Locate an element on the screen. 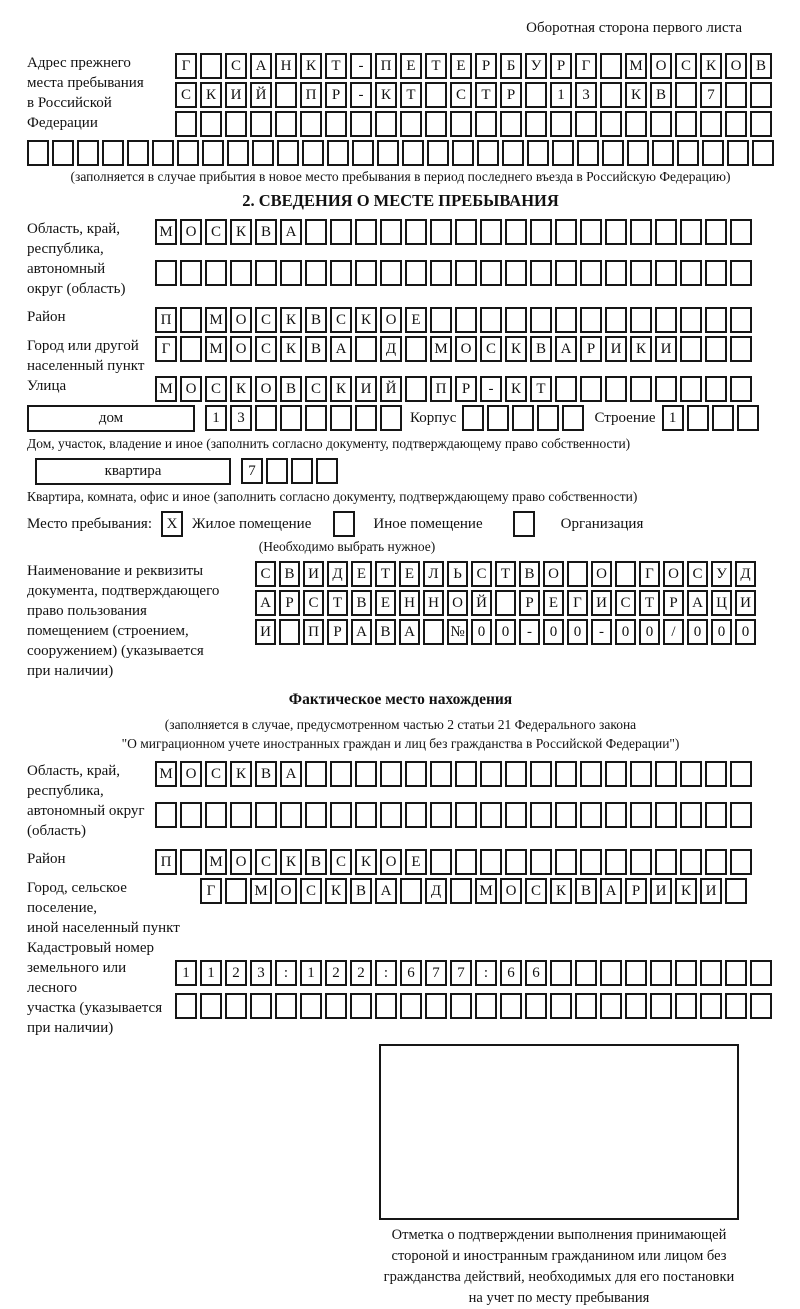 This screenshot has height=1309, width=800. char-box: 6 is located at coordinates (411, 973).